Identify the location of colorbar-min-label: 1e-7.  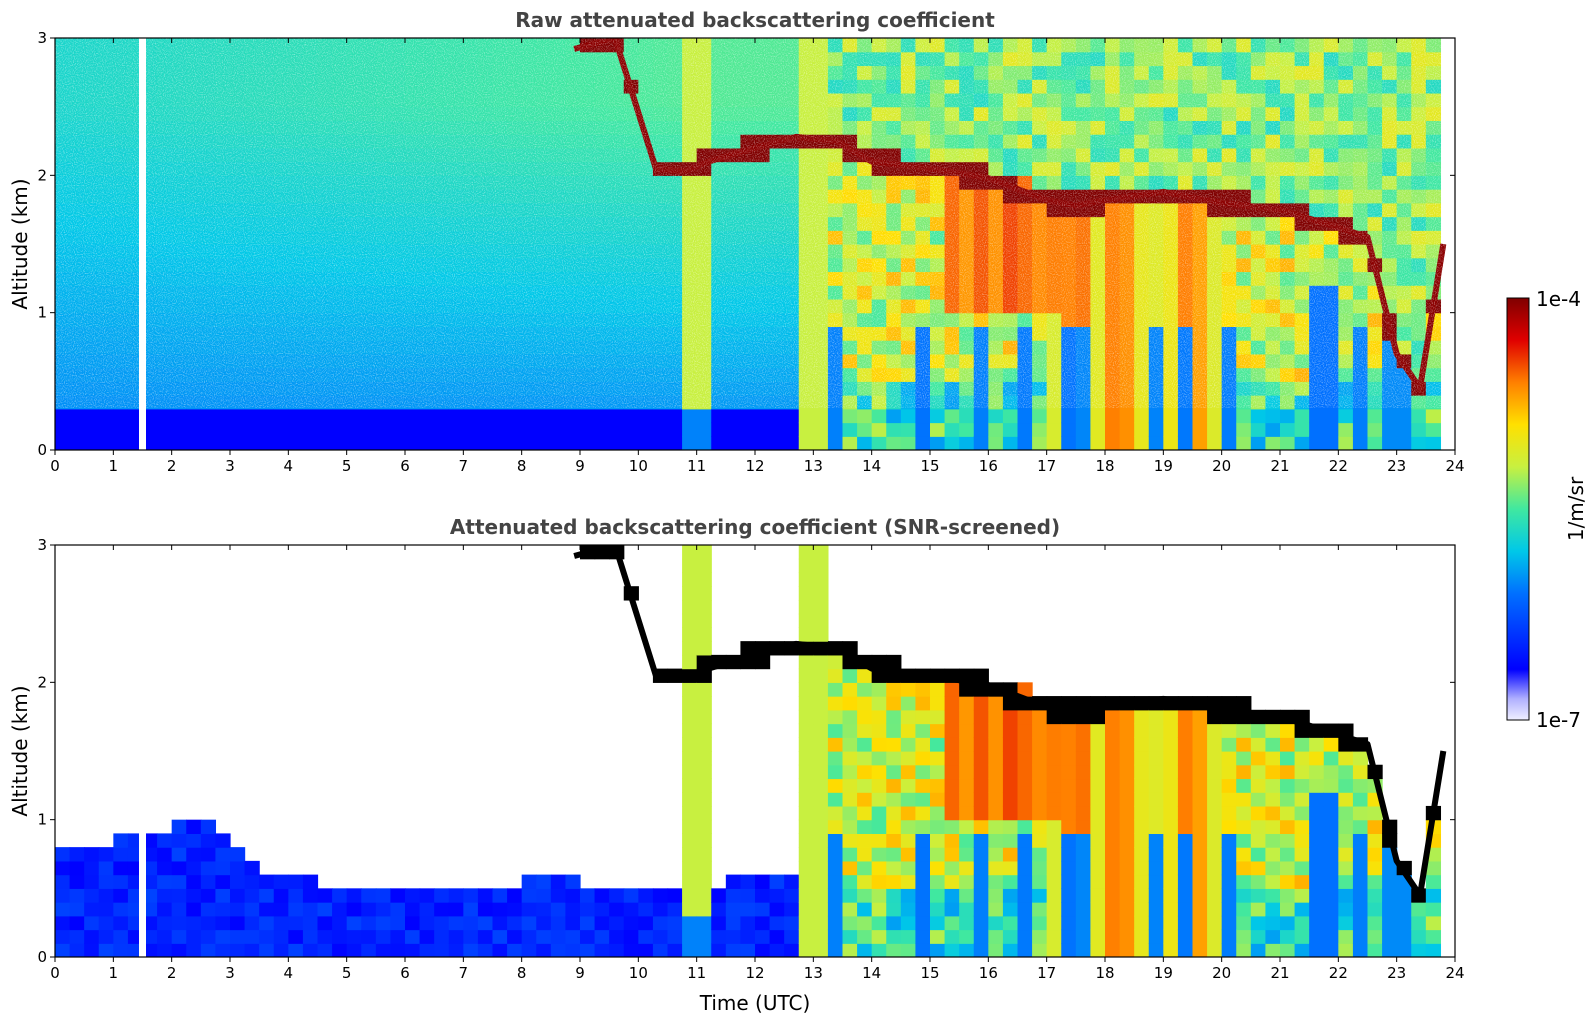
(1558, 720).